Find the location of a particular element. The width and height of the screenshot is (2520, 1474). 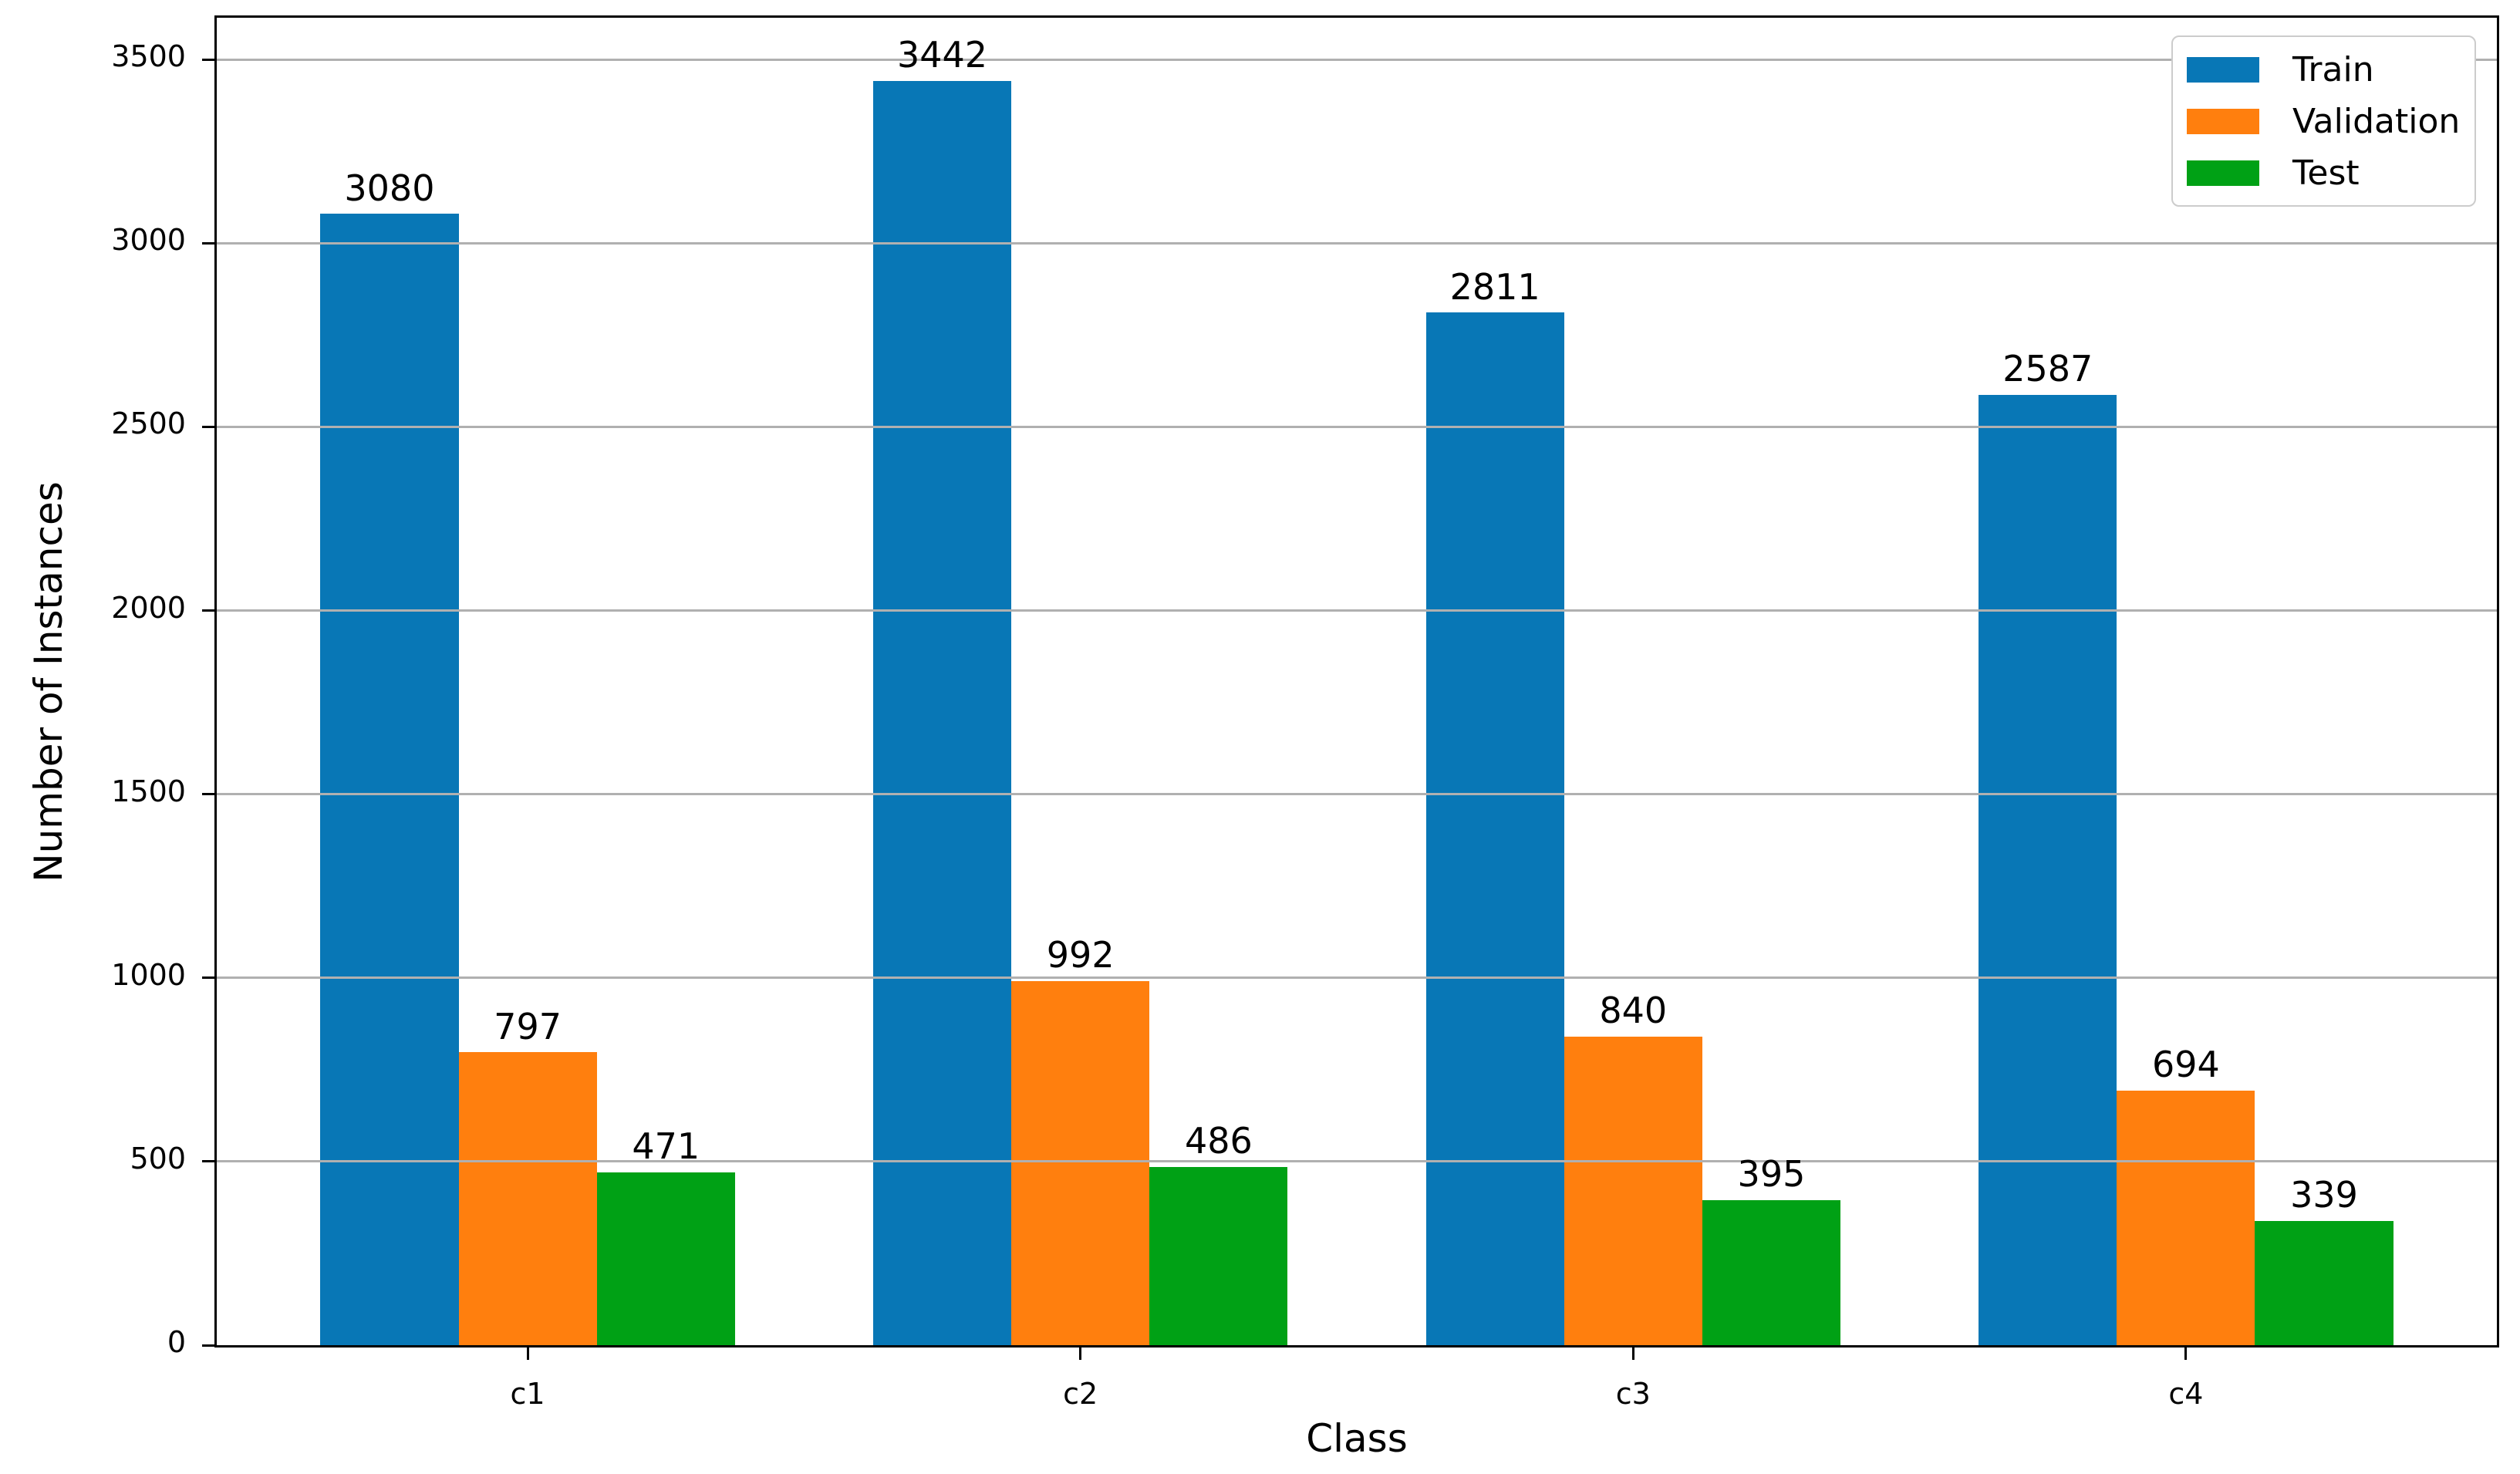

legend-swatch-test is located at coordinates (2223, 173).